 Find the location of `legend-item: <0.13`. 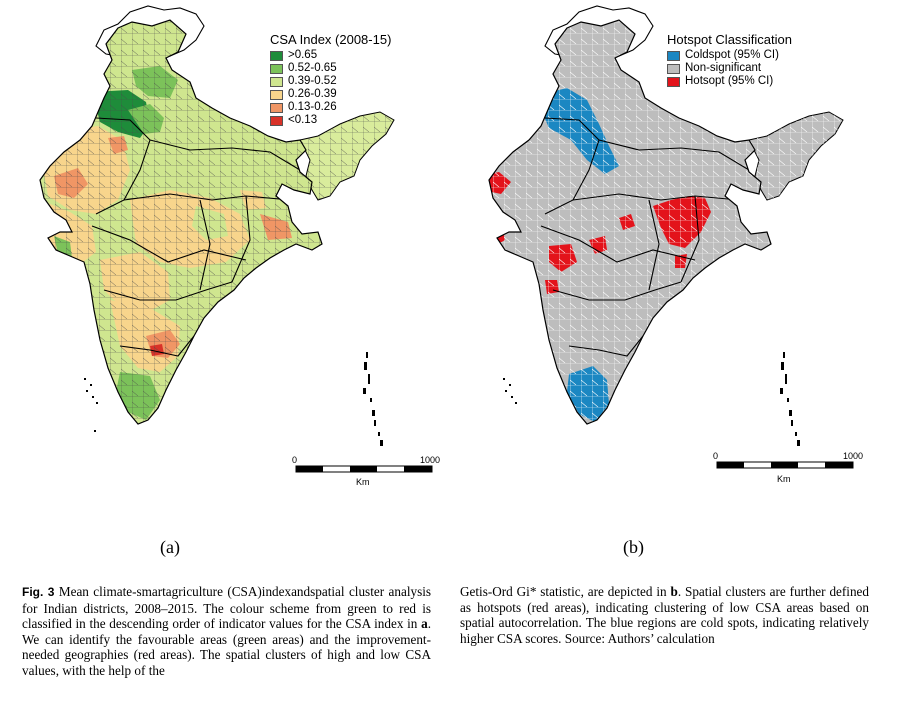

legend-item: <0.13 is located at coordinates (330, 120).